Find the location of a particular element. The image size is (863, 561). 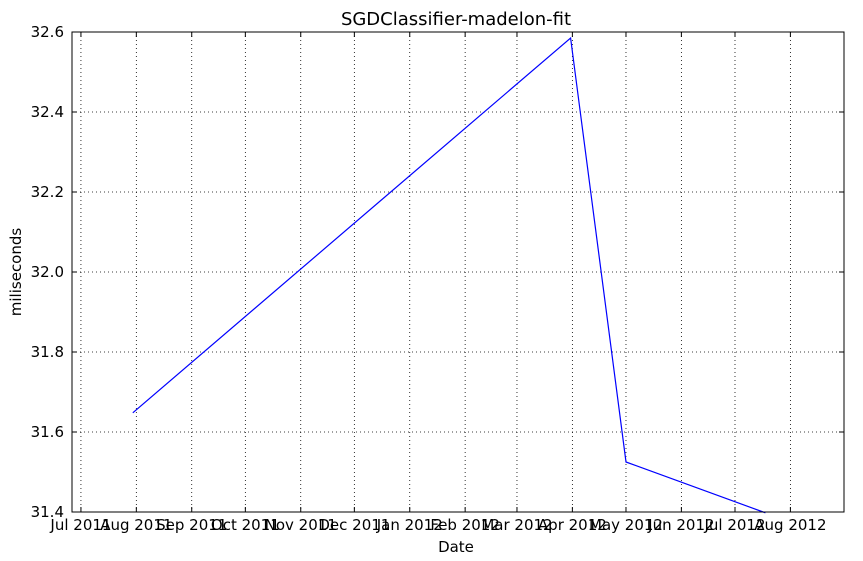

x-tick-label: Oct 2011 is located at coordinates (245, 525).